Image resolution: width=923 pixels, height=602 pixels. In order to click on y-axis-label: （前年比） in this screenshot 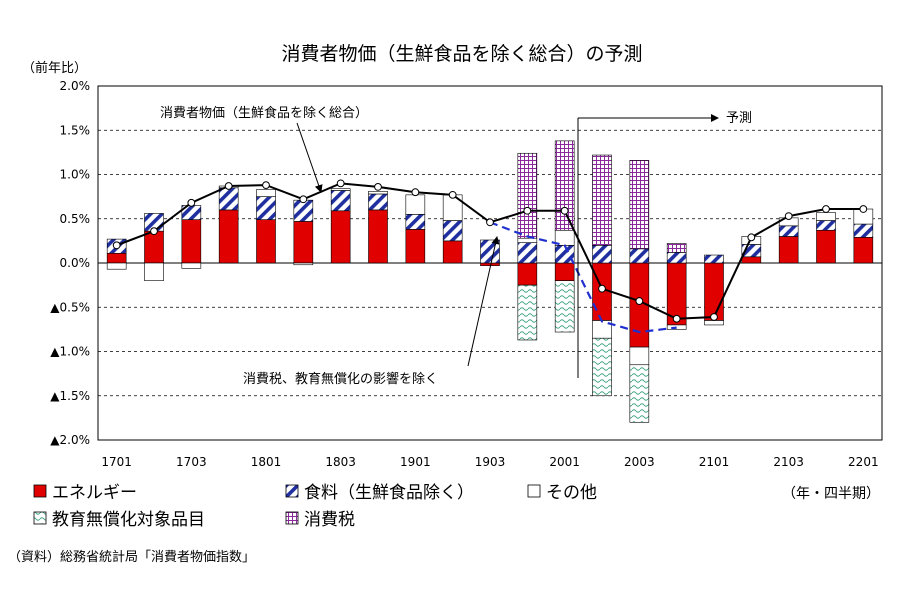, I will do `click(54, 68)`.